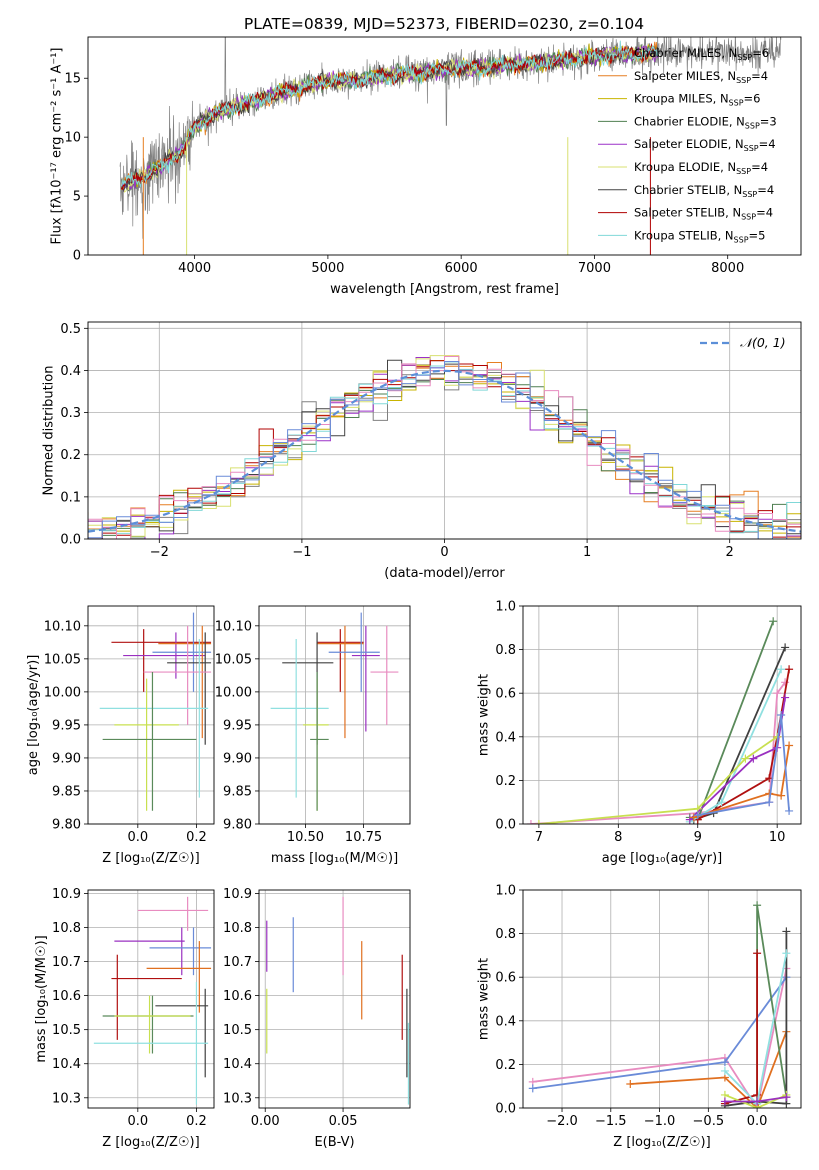  What do you see at coordinates (701, 168) in the screenshot?
I see `legend-entry: Kroupa ELODIE, NSSP=4` at bounding box center [701, 168].